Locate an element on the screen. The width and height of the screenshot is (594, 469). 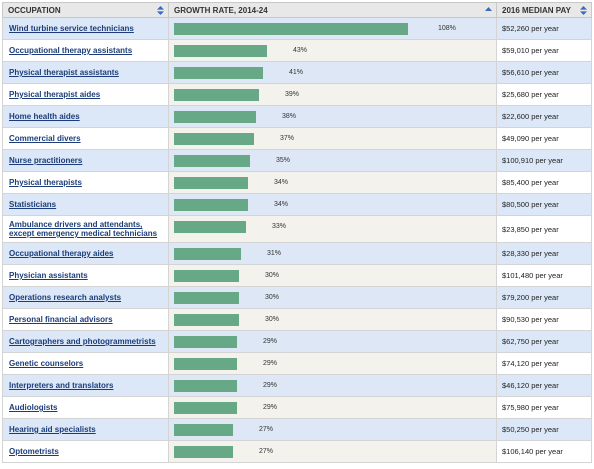
occupation-cell: Commercial divers is located at coordinates (85, 138).